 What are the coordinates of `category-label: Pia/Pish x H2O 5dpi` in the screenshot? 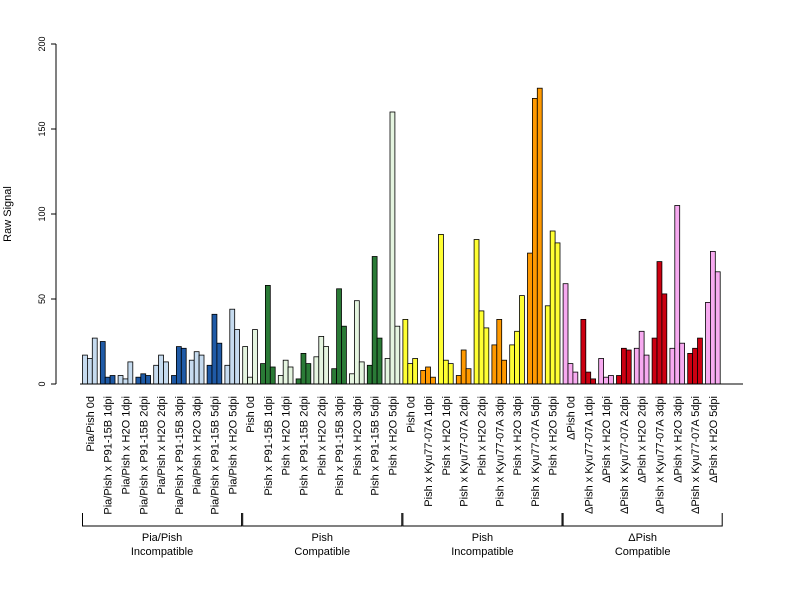 It's located at (233, 445).